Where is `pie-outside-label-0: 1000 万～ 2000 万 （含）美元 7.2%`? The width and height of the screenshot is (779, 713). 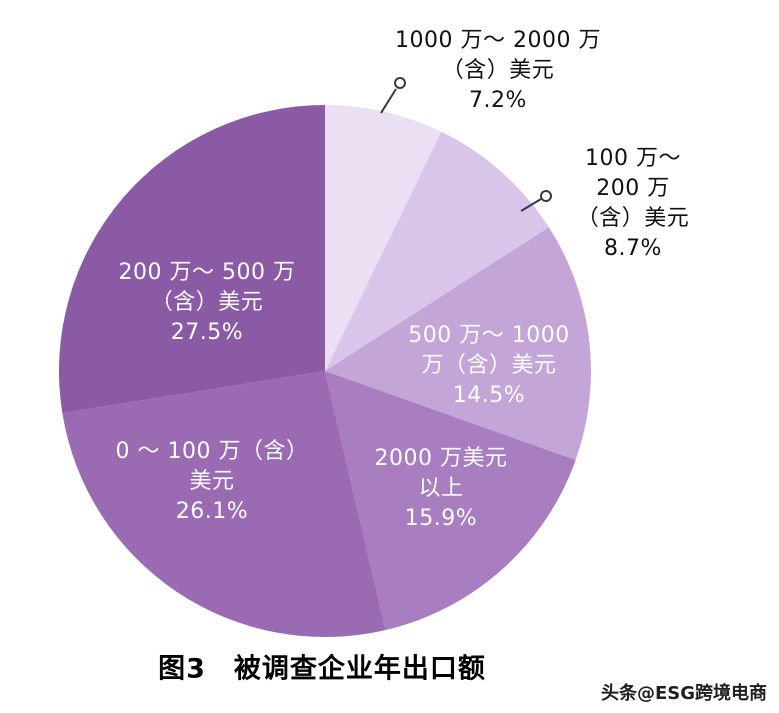 pie-outside-label-0: 1000 万～ 2000 万 （含）美元 7.2% is located at coordinates (498, 70).